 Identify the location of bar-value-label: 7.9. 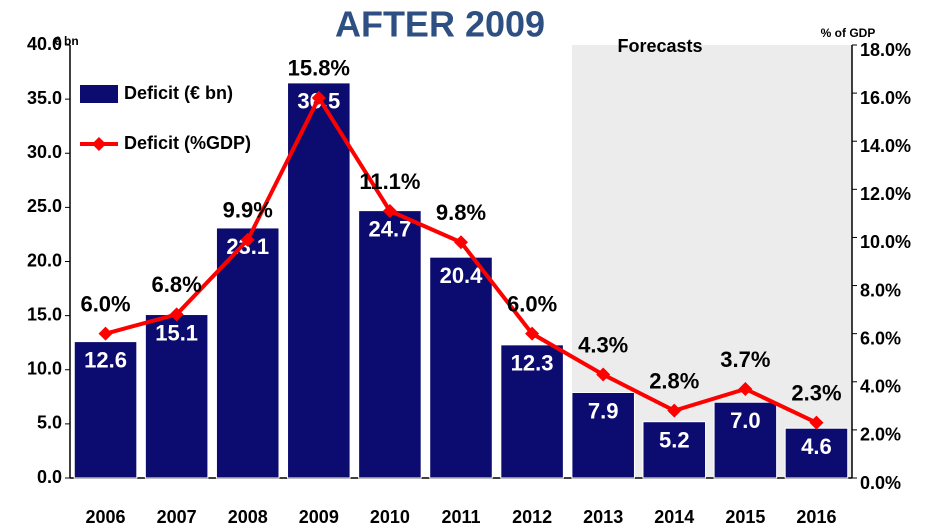
(603, 410).